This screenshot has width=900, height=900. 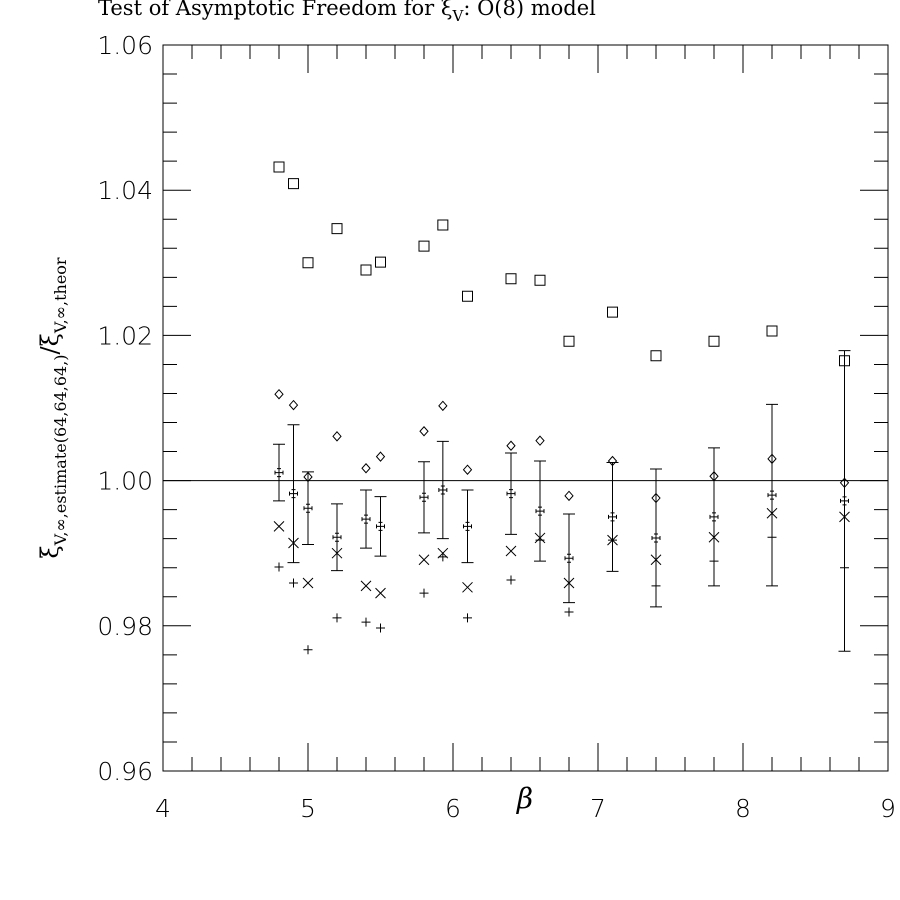 I want to click on x-tick-label: 7, so click(x=598, y=808).